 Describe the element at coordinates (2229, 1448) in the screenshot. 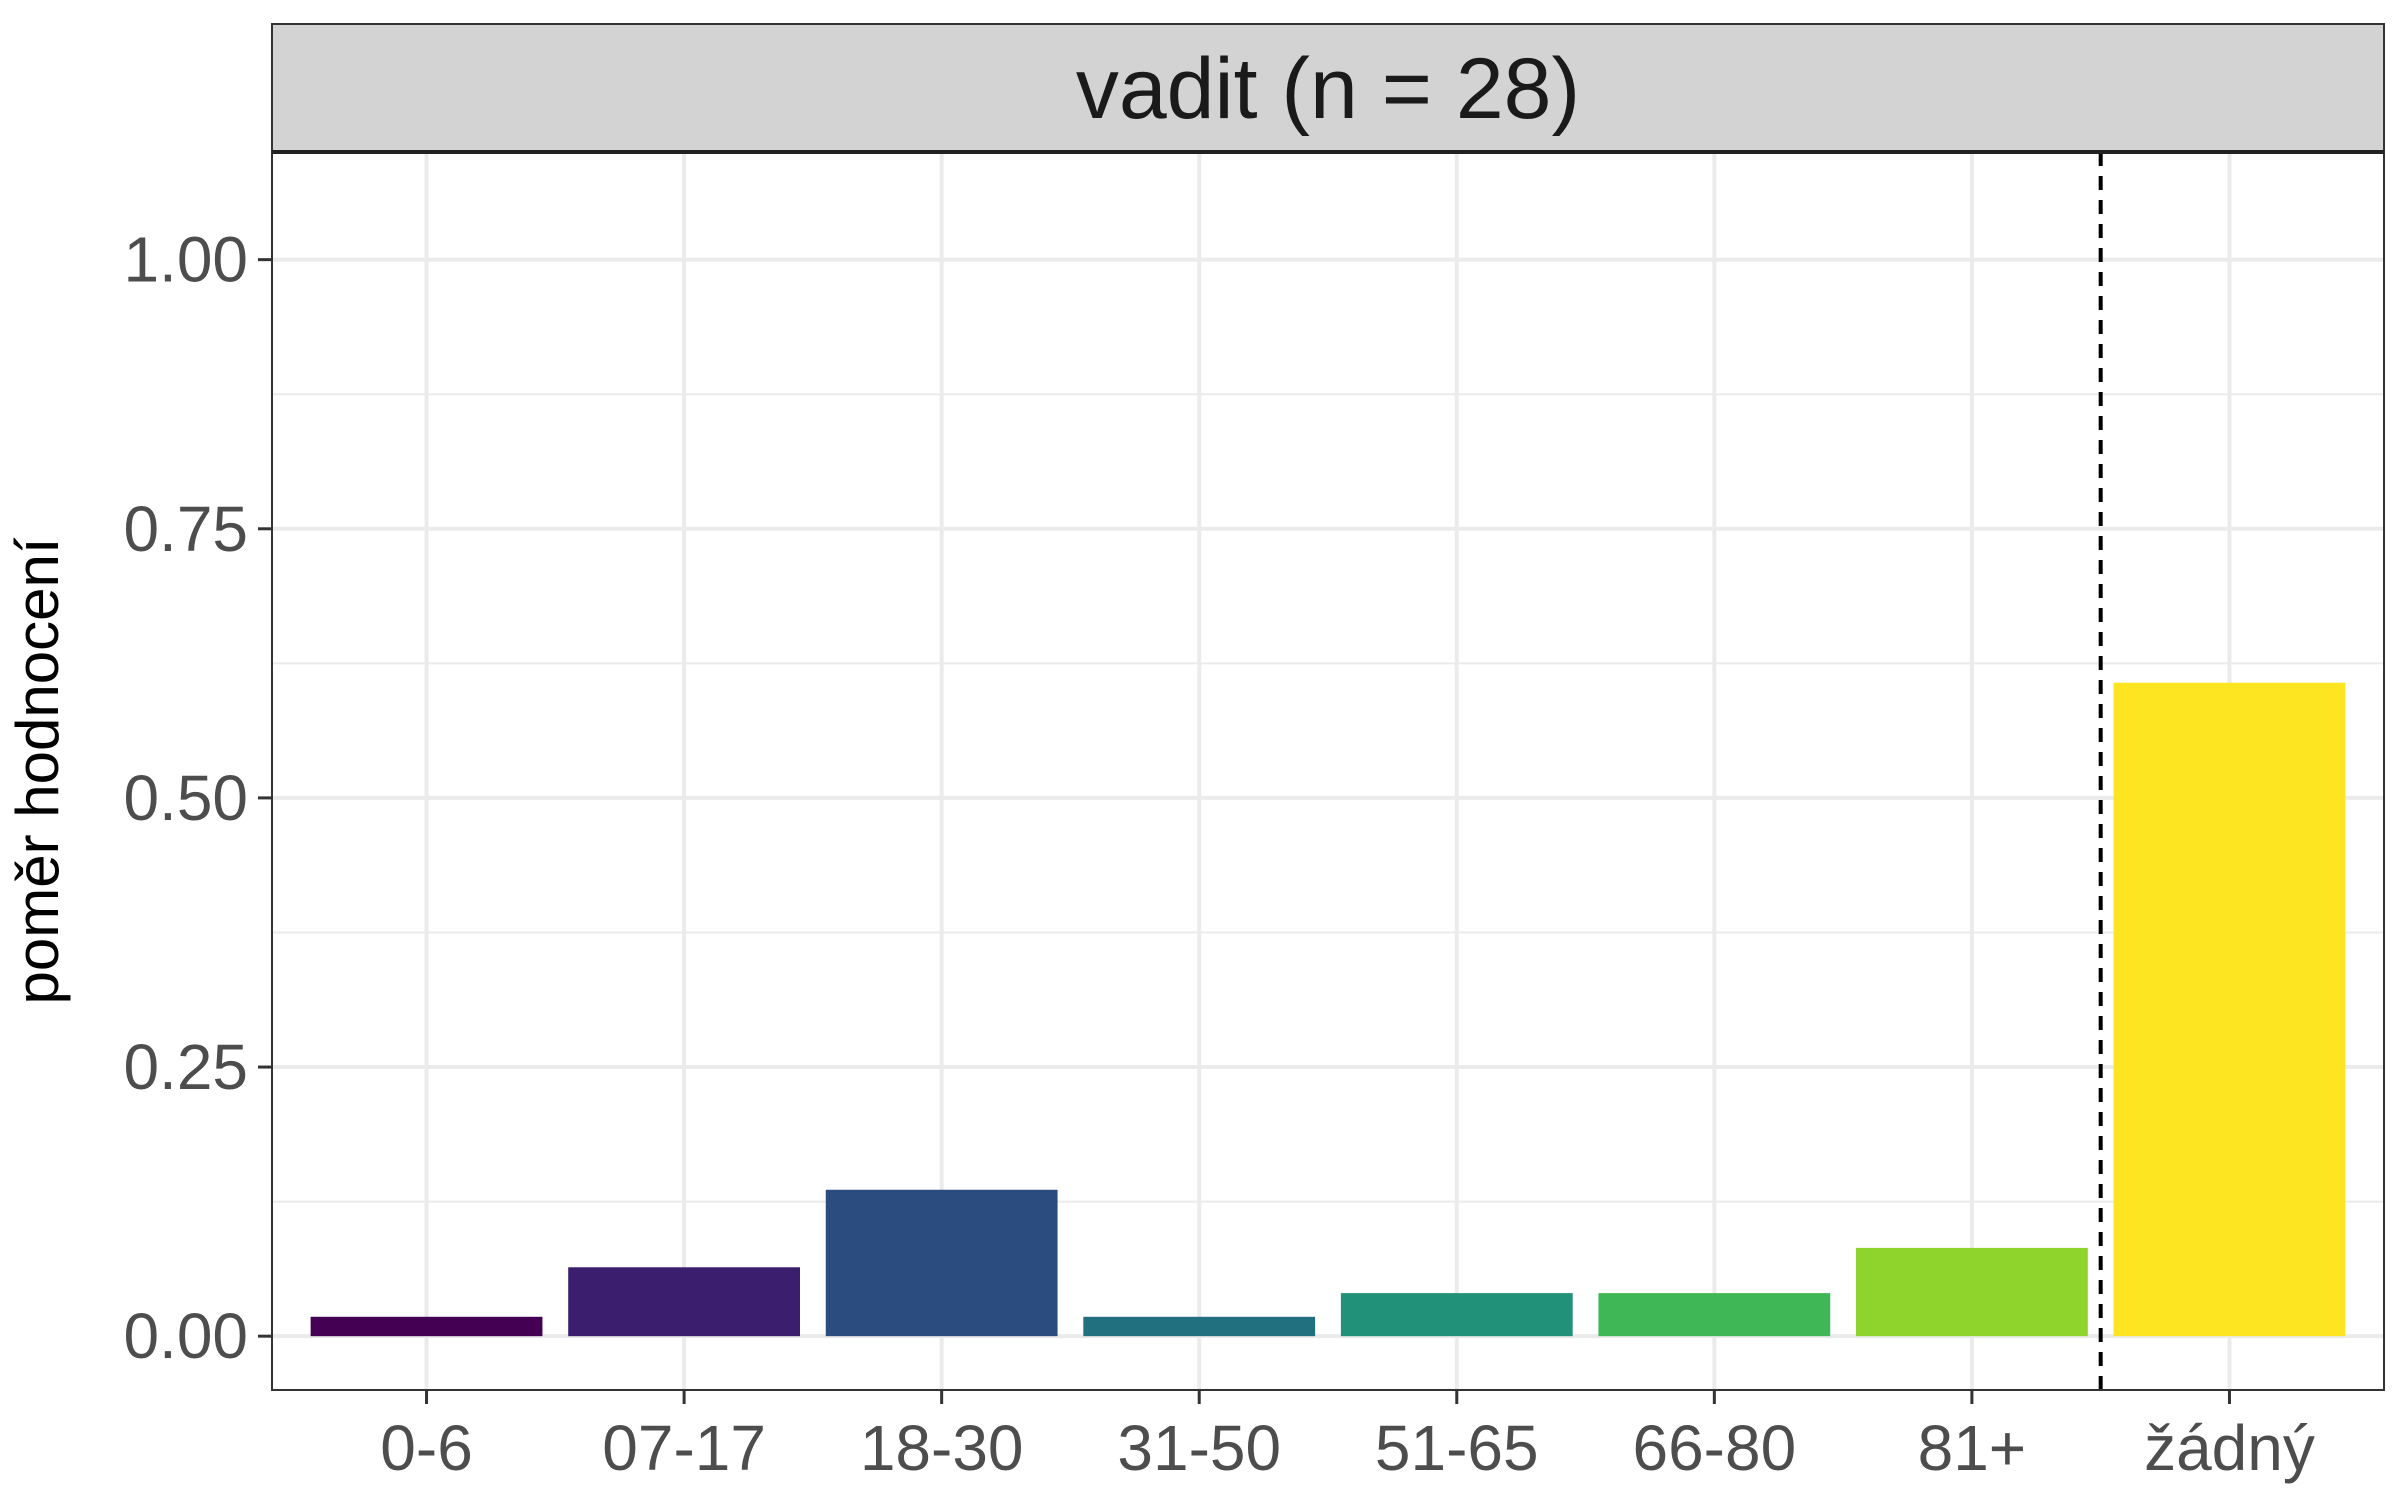

I see `x-tick-label: žádný` at that location.